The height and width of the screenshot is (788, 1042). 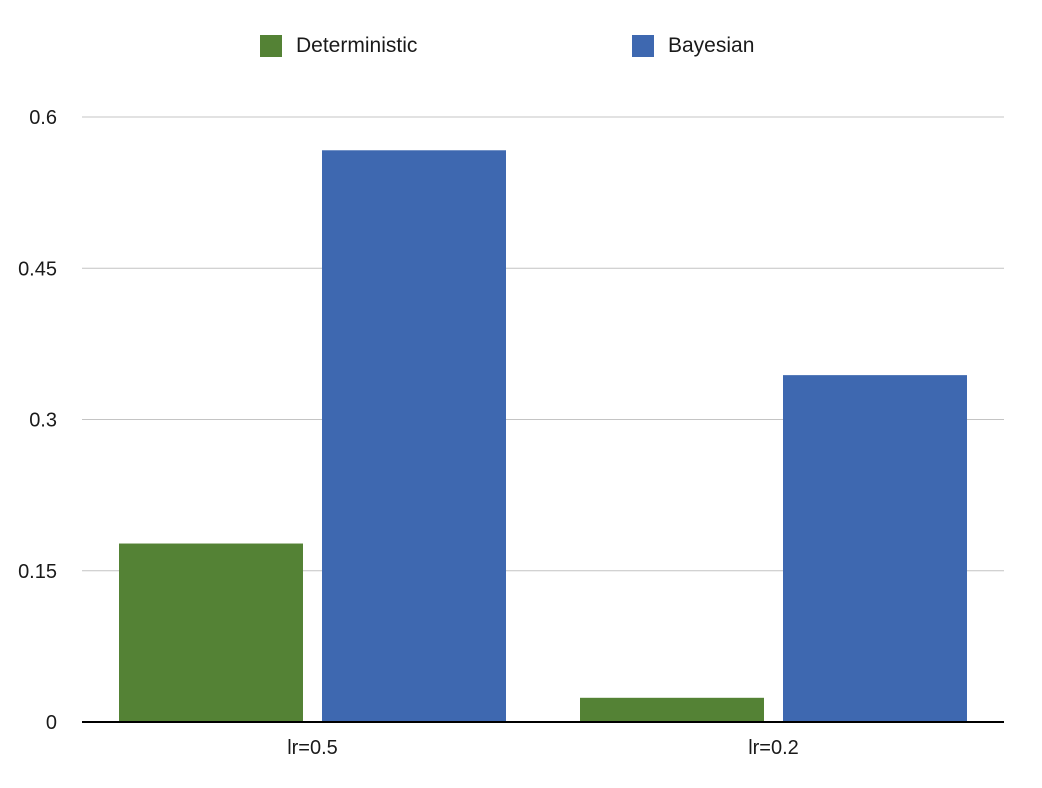 I want to click on y-tick-label: 0.15, so click(x=37, y=572).